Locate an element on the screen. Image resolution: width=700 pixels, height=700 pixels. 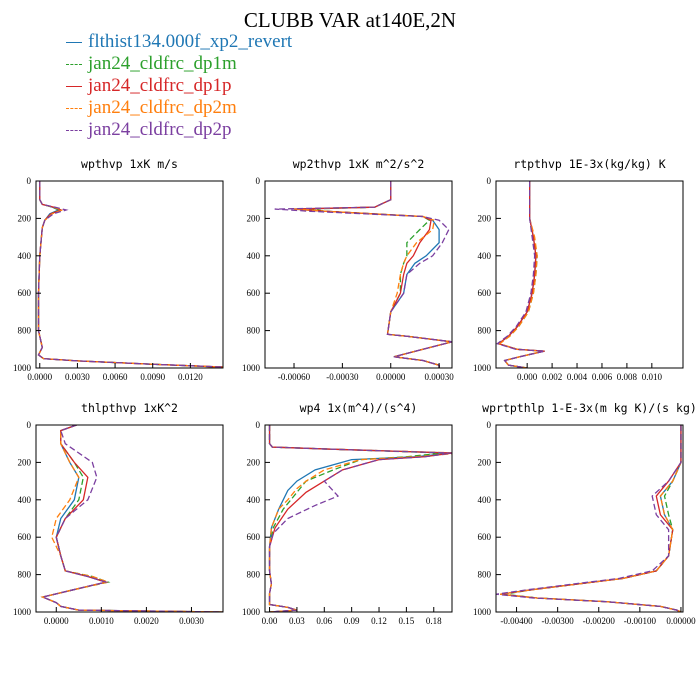
x-tick-label: 0.00030 is located at coordinates (439, 377).